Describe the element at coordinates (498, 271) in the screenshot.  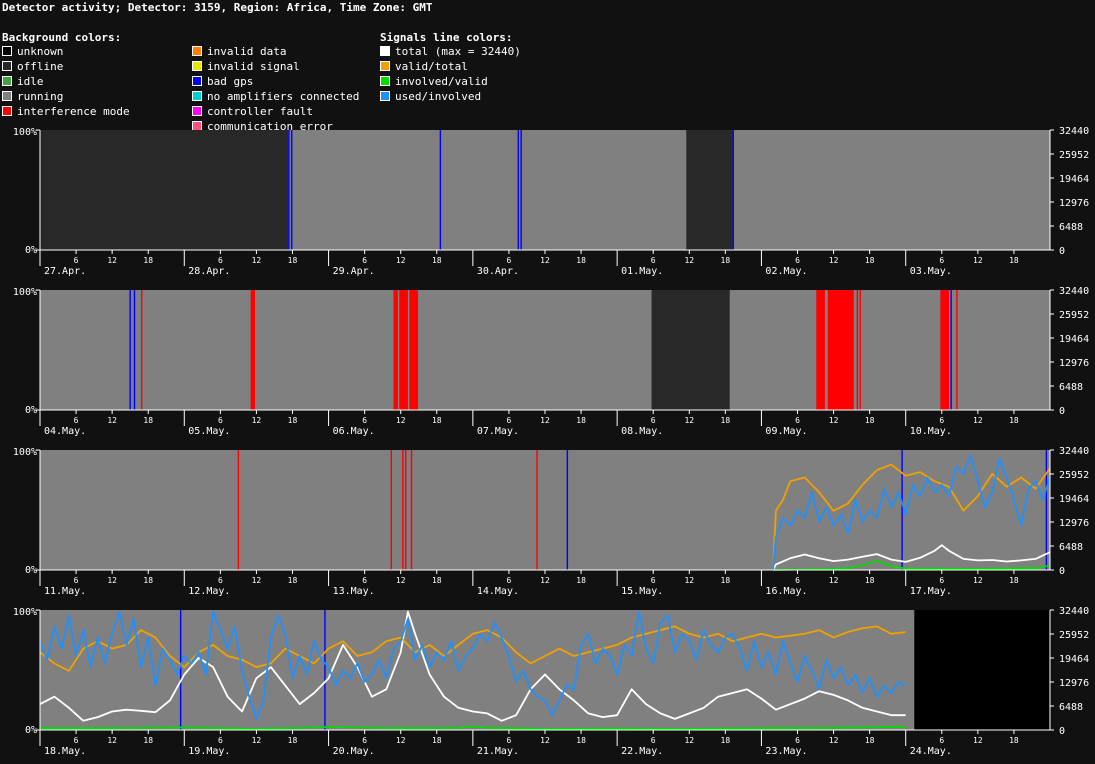
I see `day-label: 30.Apr.` at that location.